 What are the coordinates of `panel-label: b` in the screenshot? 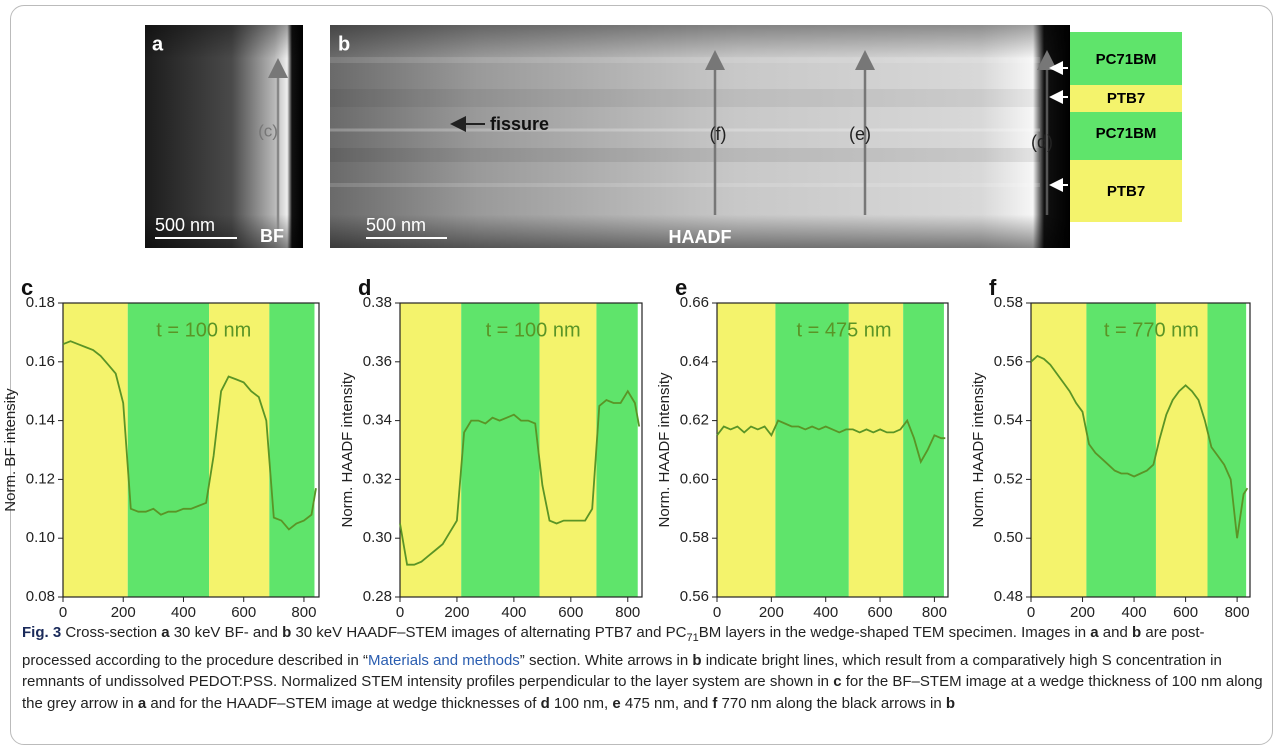 It's located at (344, 44).